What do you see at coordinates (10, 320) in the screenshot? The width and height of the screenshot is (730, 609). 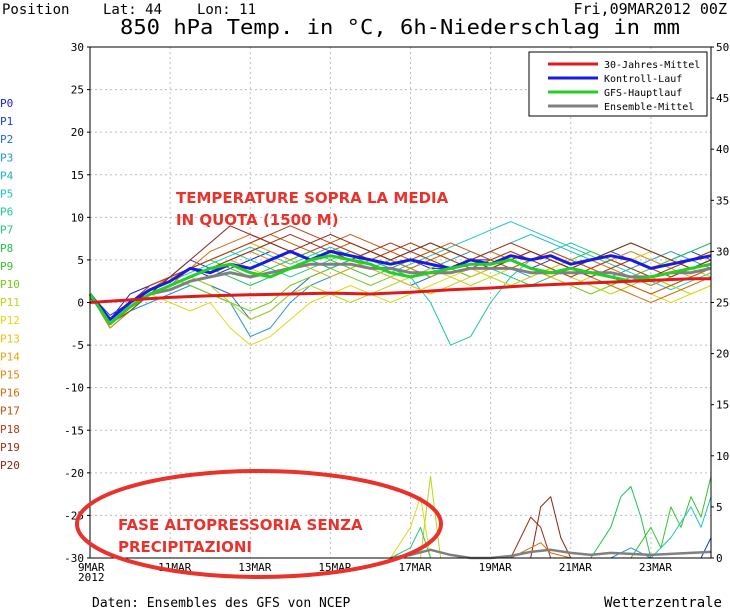 I see `member-label: P12` at bounding box center [10, 320].